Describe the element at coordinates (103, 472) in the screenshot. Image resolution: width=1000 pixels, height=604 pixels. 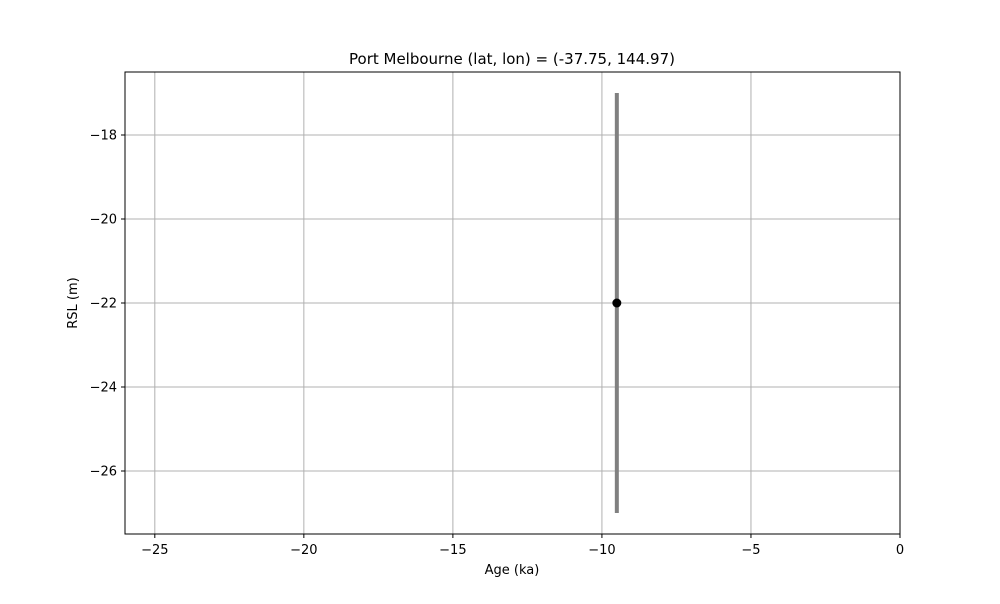
I see `y-tick-label: −26` at that location.